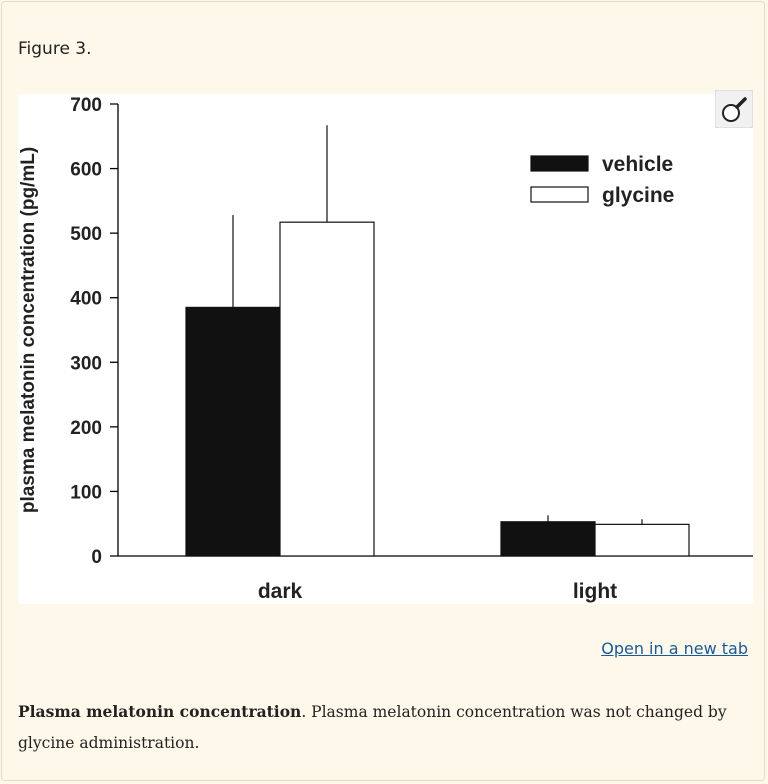 The image size is (768, 784). Describe the element at coordinates (233, 431) in the screenshot. I see `bar-vehicle-dark` at that location.